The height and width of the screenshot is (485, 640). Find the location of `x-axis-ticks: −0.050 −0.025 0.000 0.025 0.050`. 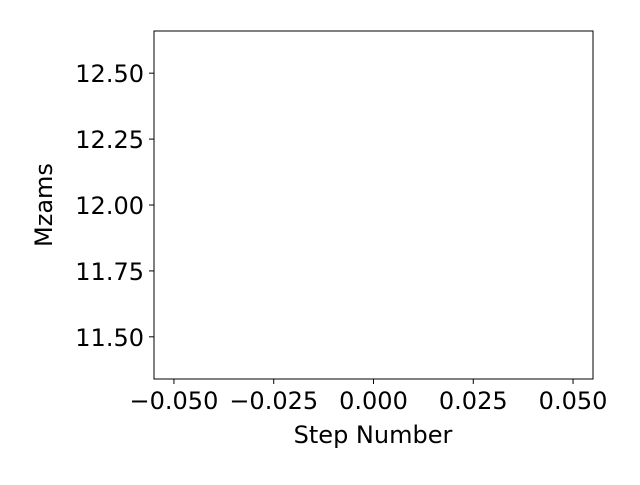

x-axis-ticks: −0.050 −0.025 0.000 0.025 0.050 is located at coordinates (369, 397).